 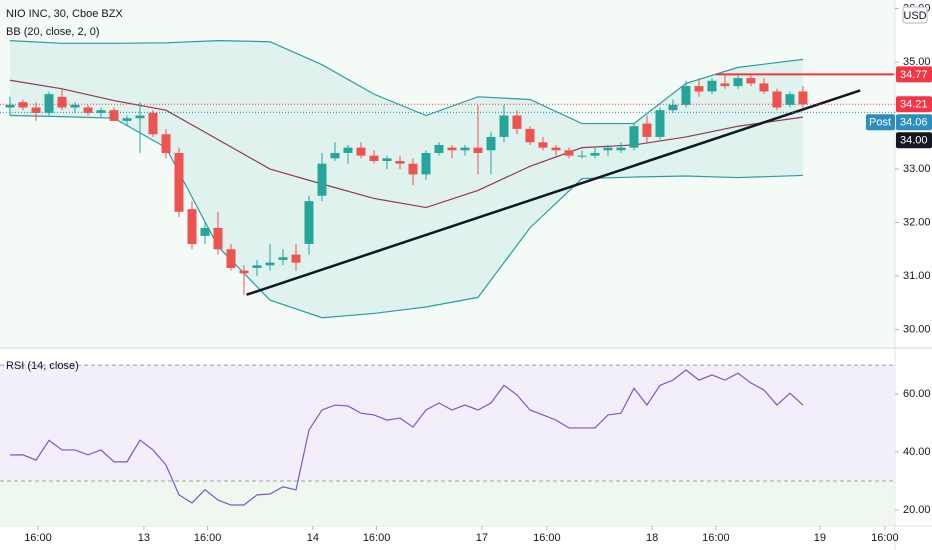 What do you see at coordinates (313, 538) in the screenshot?
I see `x-tick-label: 14` at bounding box center [313, 538].